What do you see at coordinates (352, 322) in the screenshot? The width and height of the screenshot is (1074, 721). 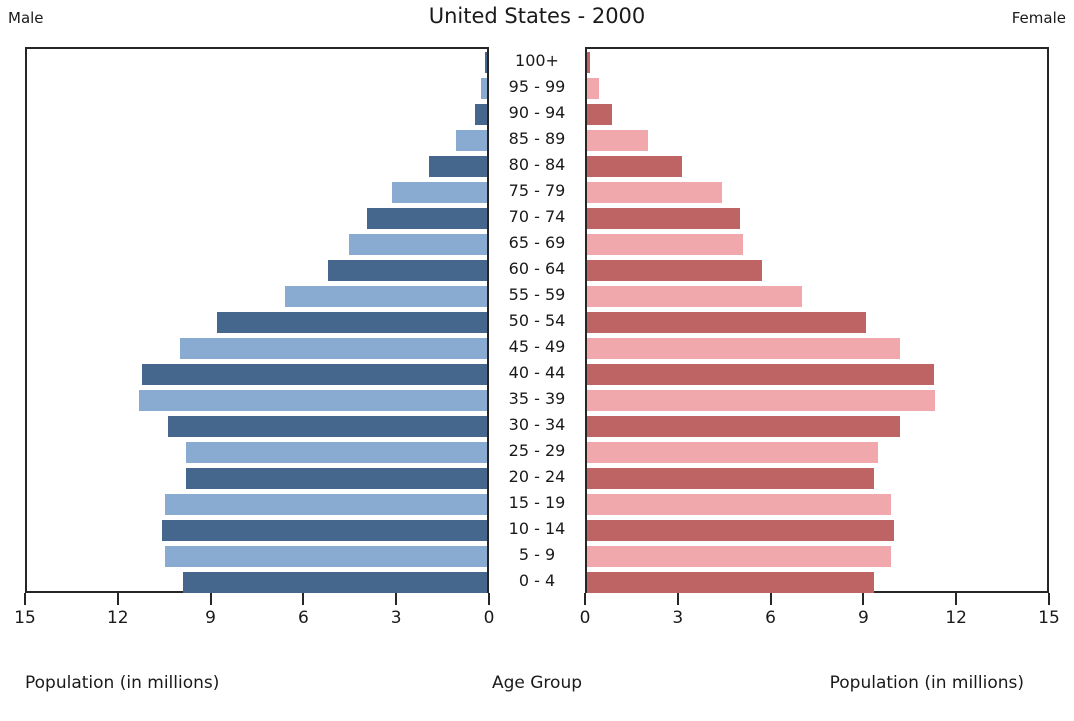 I see `male-bar-50 - 54` at bounding box center [352, 322].